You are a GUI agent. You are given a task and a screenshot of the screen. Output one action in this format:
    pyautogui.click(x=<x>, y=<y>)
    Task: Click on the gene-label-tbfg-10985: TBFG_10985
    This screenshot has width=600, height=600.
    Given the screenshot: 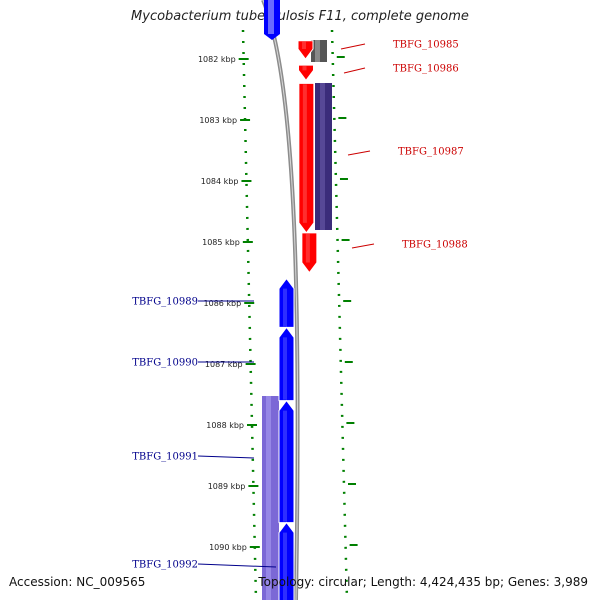 What is the action you would take?
    pyautogui.click(x=426, y=45)
    